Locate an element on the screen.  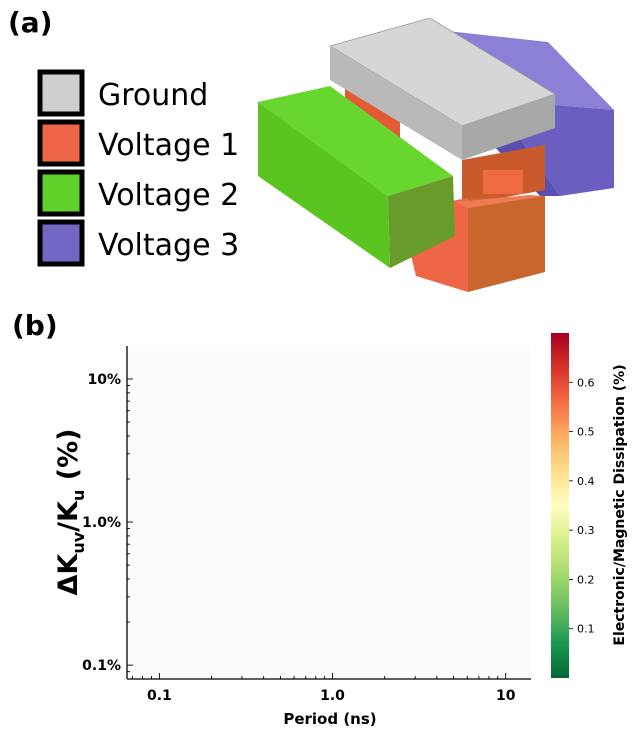
colorbar-tick-label: 0.1 is located at coordinates (586, 629).